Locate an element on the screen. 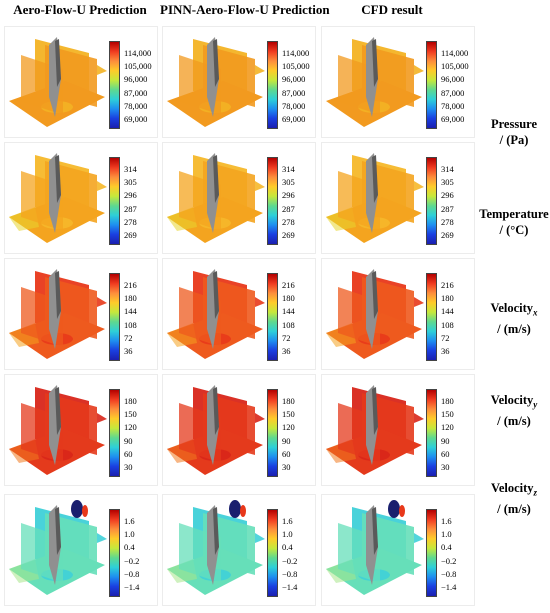 Image resolution: width=550 pixels, height=613 pixels. column-title: Aero-Flow-U Prediction is located at coordinates (80, 9).